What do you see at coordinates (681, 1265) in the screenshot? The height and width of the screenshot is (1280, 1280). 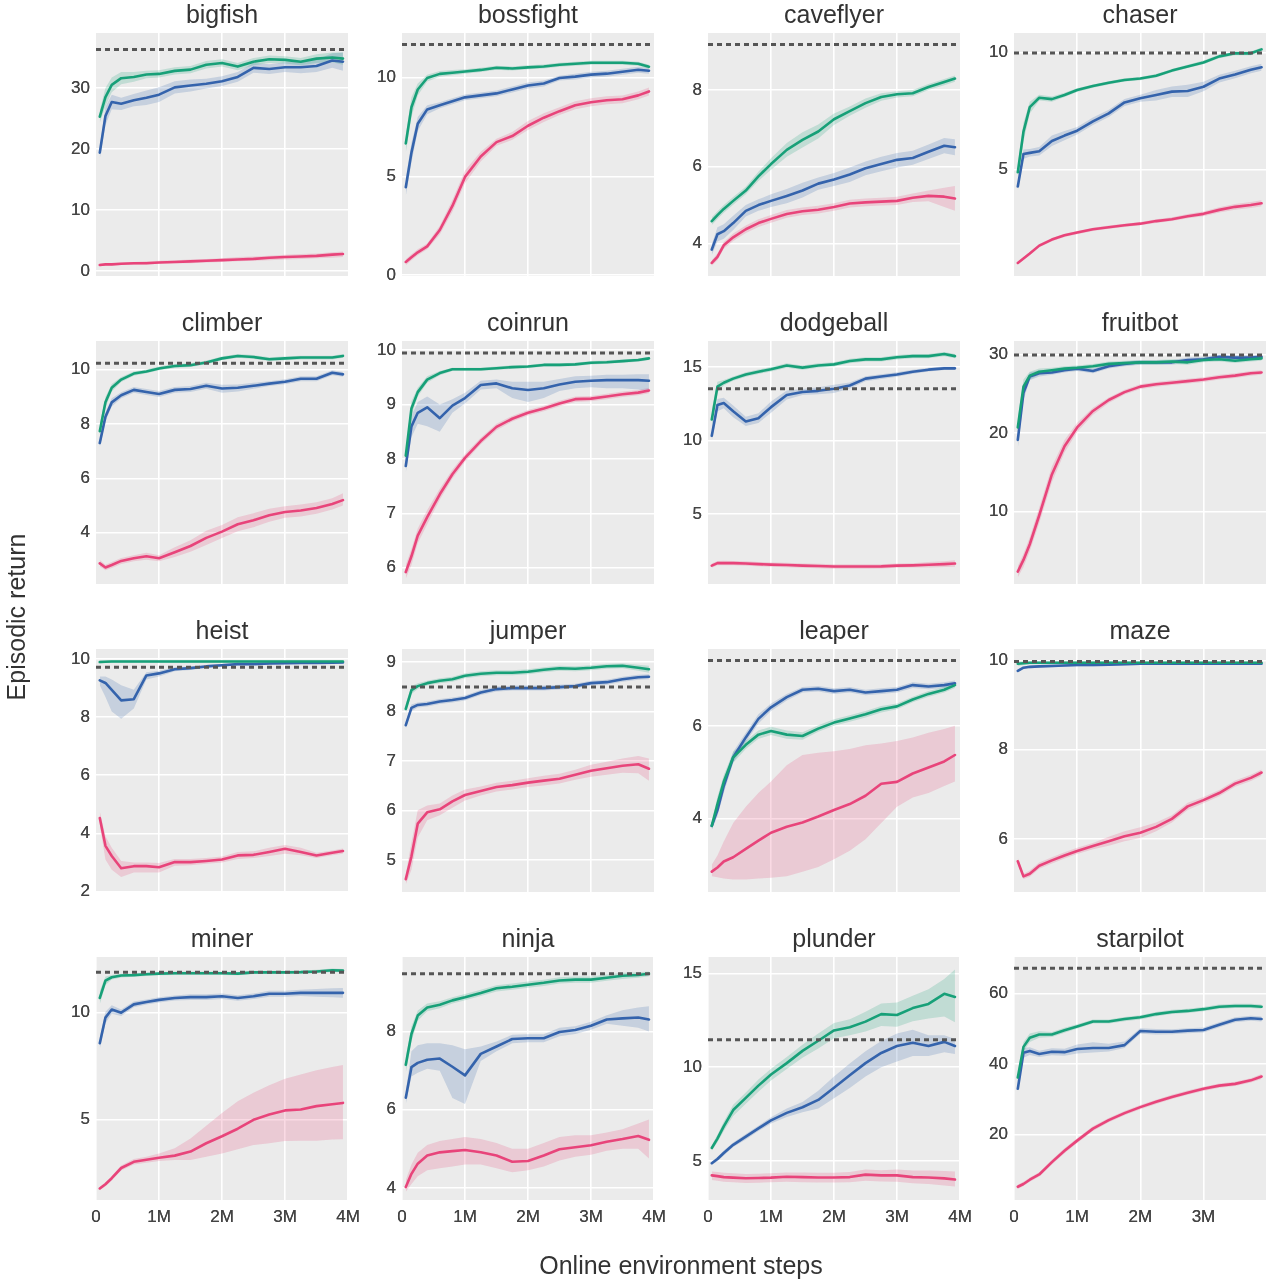 I see `x-axis-title: Online environment steps` at bounding box center [681, 1265].